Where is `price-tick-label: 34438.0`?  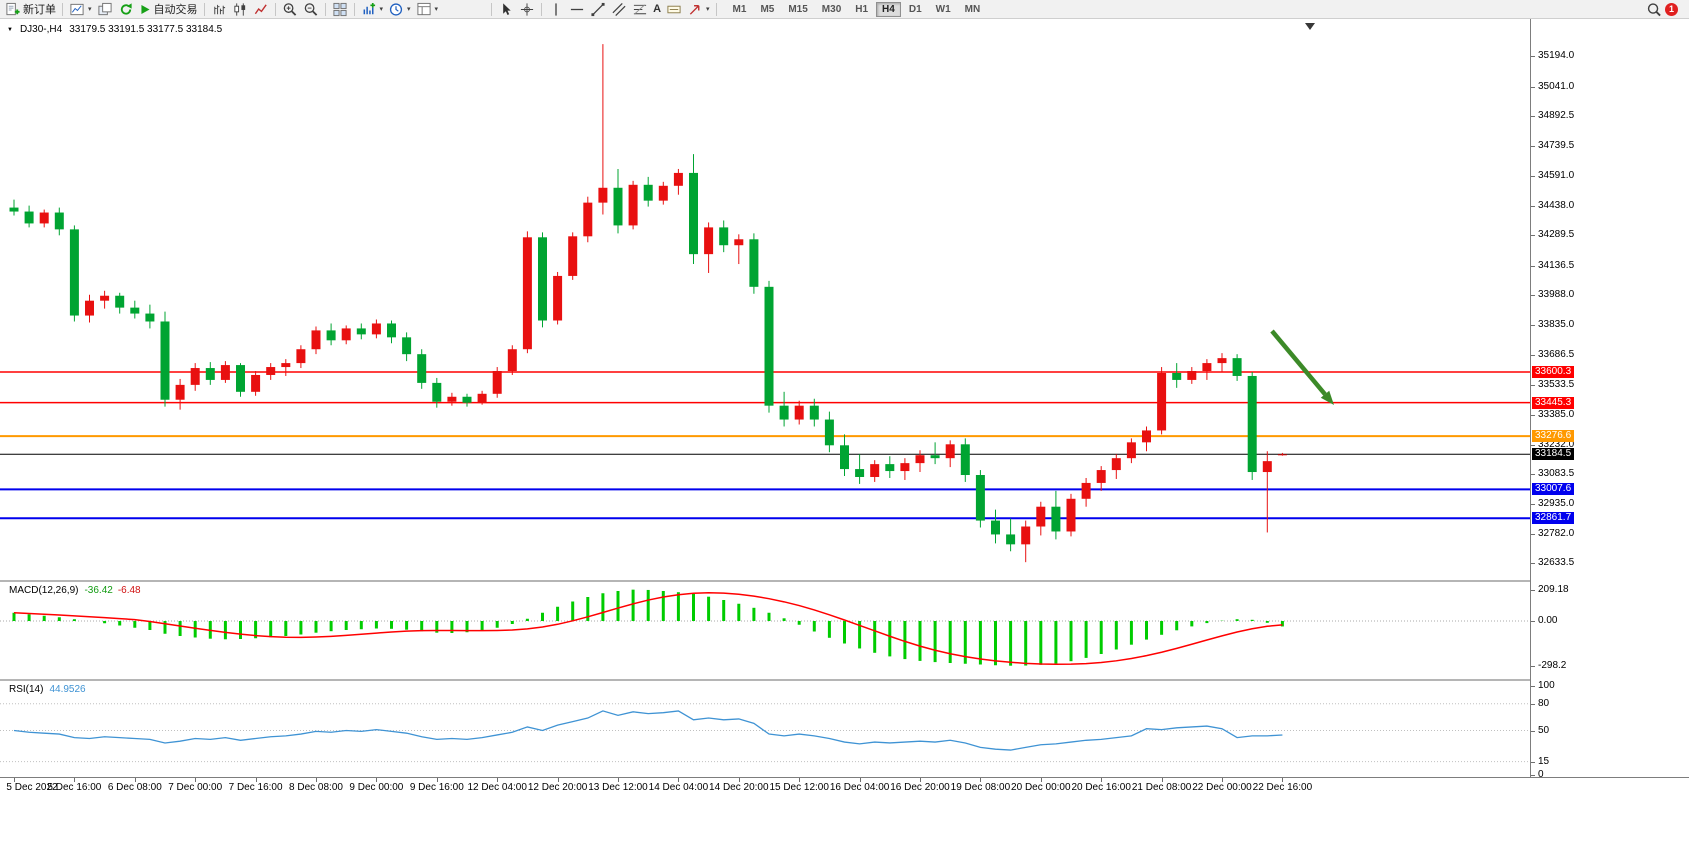 price-tick-label: 34438.0 is located at coordinates (1556, 205).